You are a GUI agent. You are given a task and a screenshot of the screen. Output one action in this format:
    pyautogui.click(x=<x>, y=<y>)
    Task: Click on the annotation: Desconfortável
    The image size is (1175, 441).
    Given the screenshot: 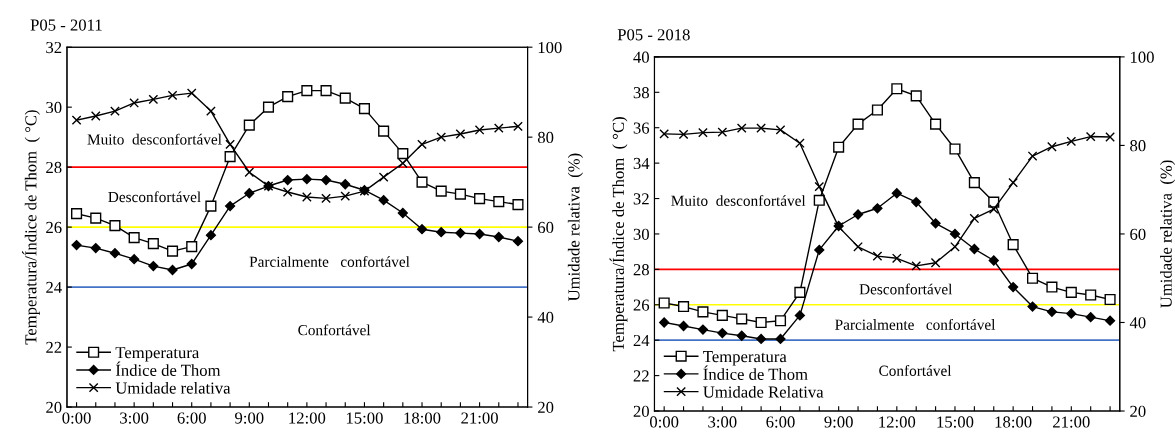 What is the action you would take?
    pyautogui.click(x=906, y=289)
    